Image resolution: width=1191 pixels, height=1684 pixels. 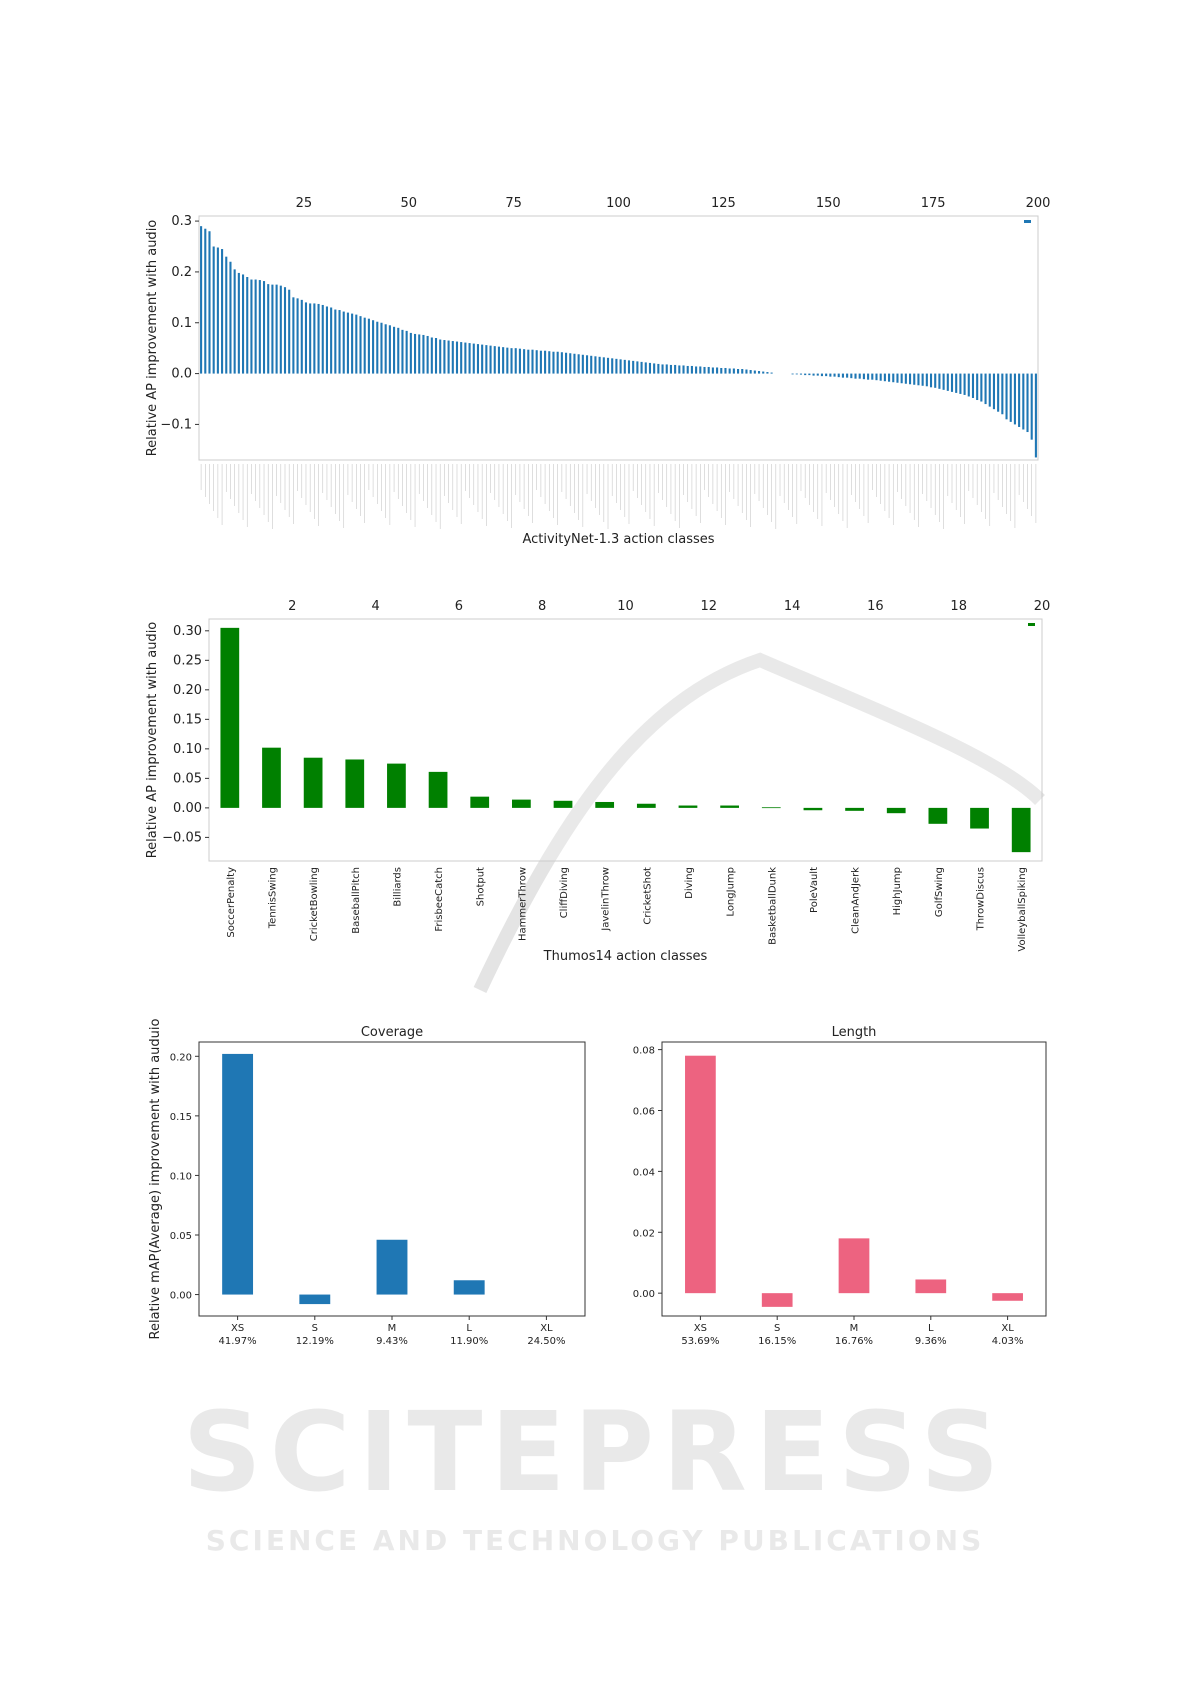 What do you see at coordinates (272, 898) in the screenshot?
I see `category-label: TennisSwing` at bounding box center [272, 898].